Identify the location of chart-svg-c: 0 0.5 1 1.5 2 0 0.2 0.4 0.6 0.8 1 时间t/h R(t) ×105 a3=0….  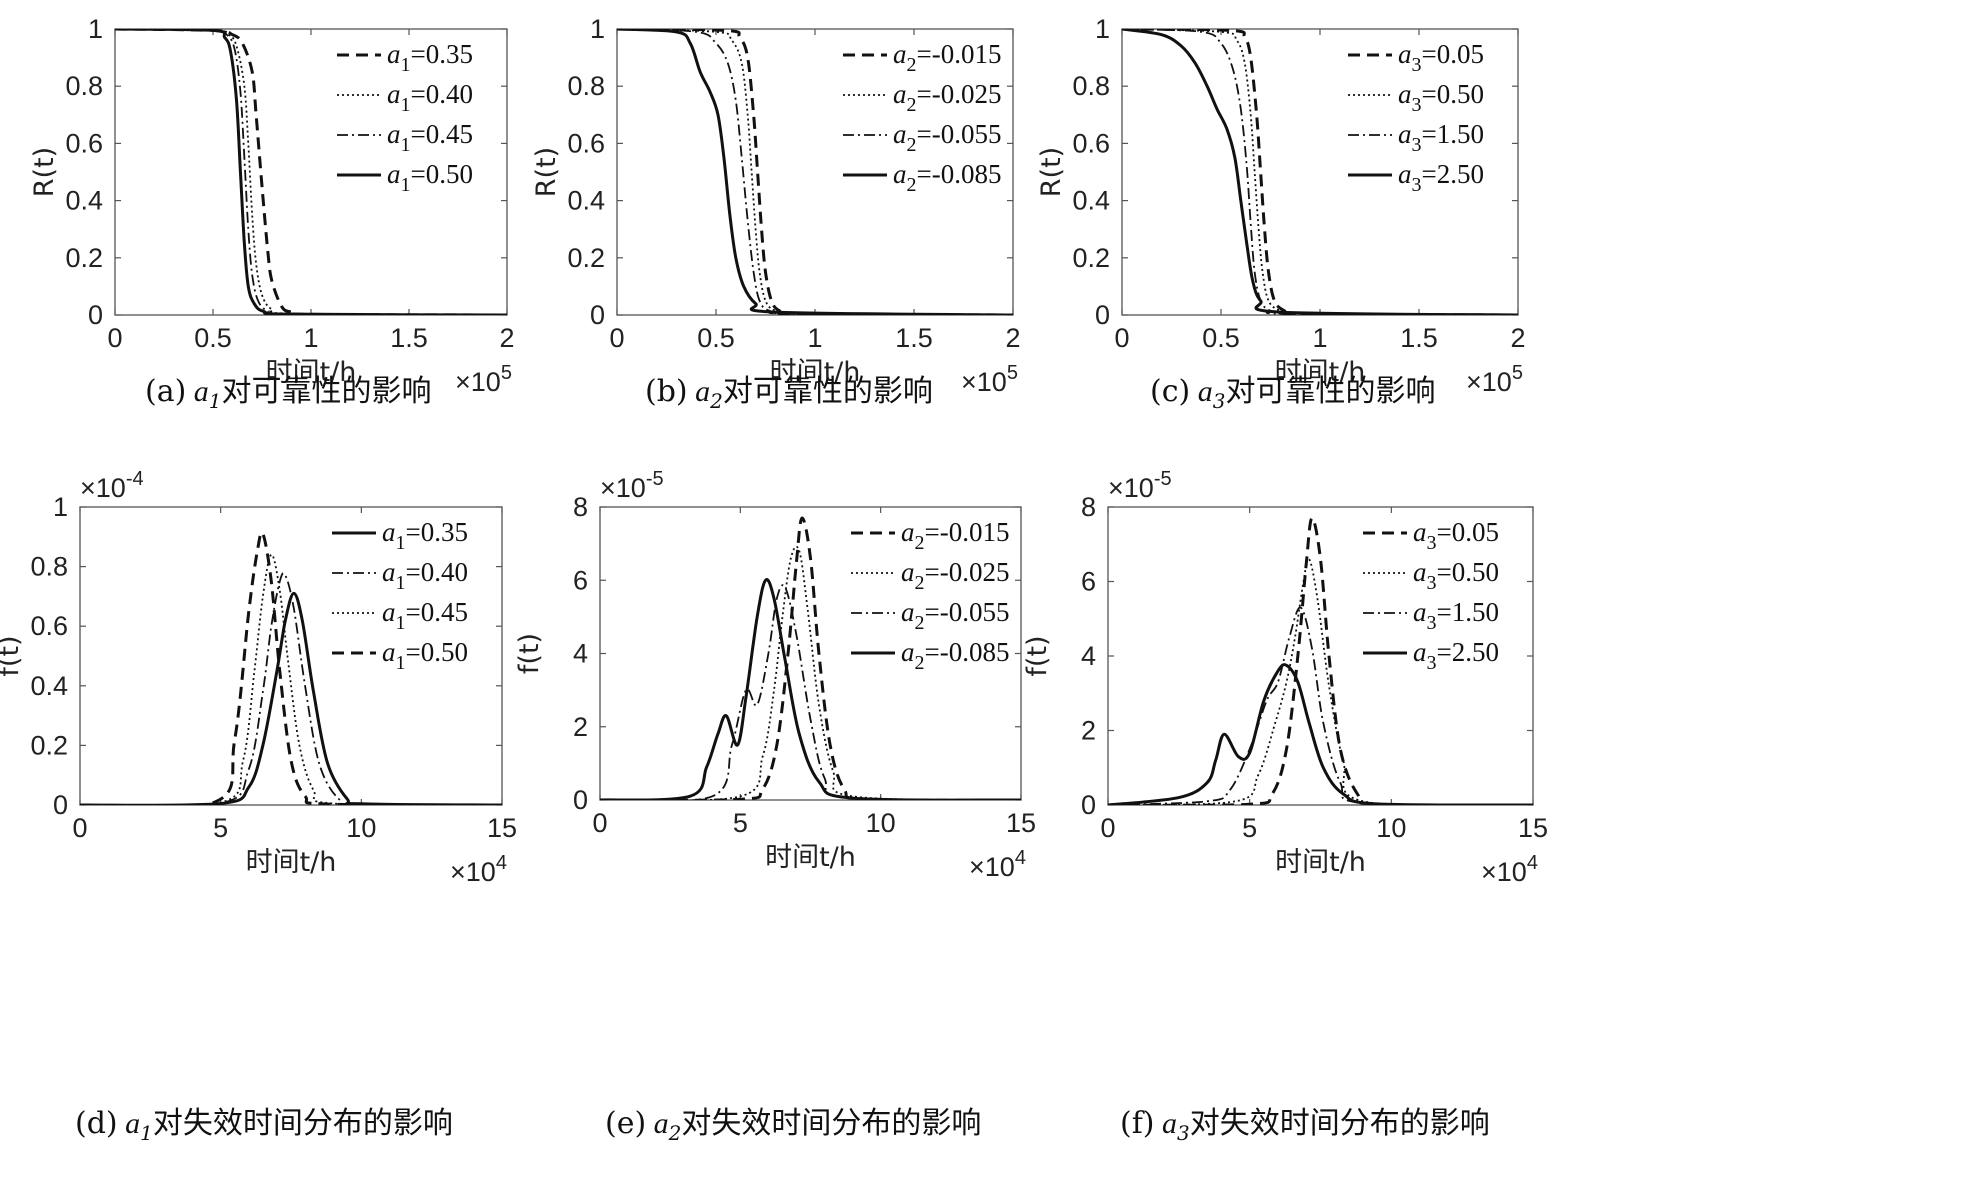
(1281, 205).